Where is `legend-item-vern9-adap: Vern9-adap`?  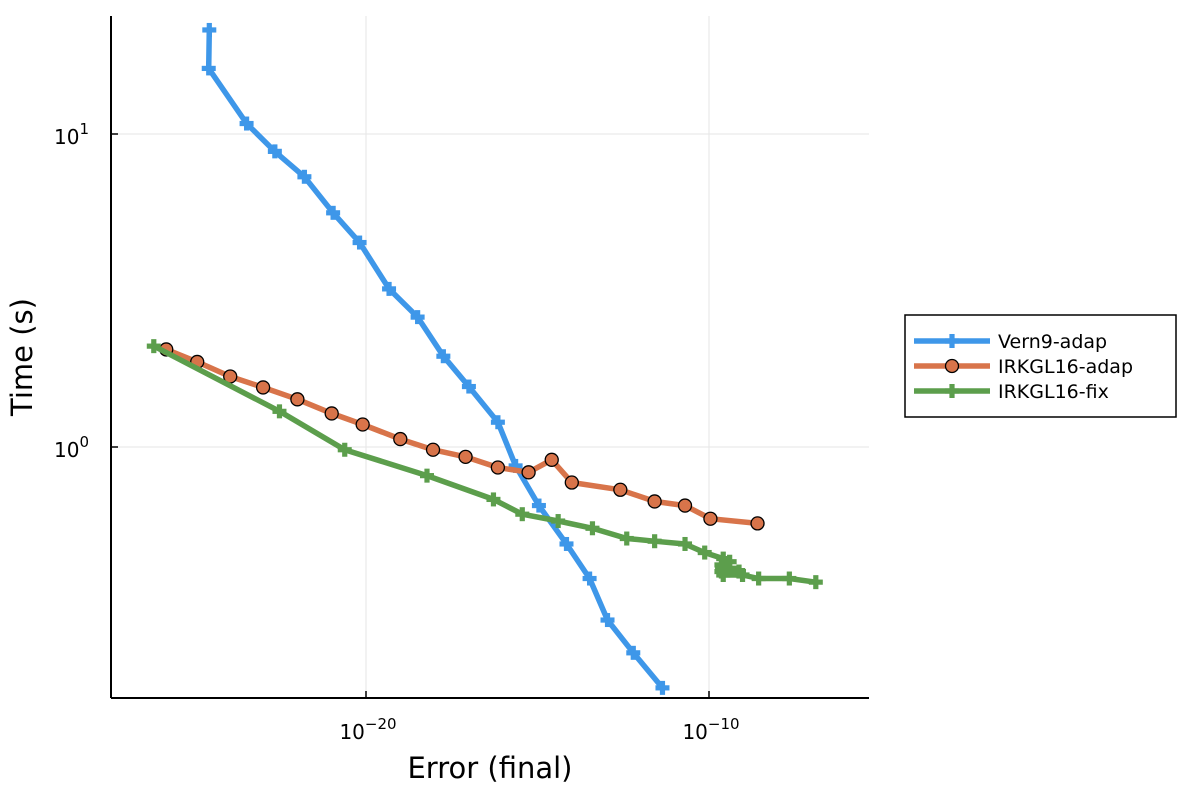
legend-item-vern9-adap: Vern9-adap is located at coordinates (1010, 342).